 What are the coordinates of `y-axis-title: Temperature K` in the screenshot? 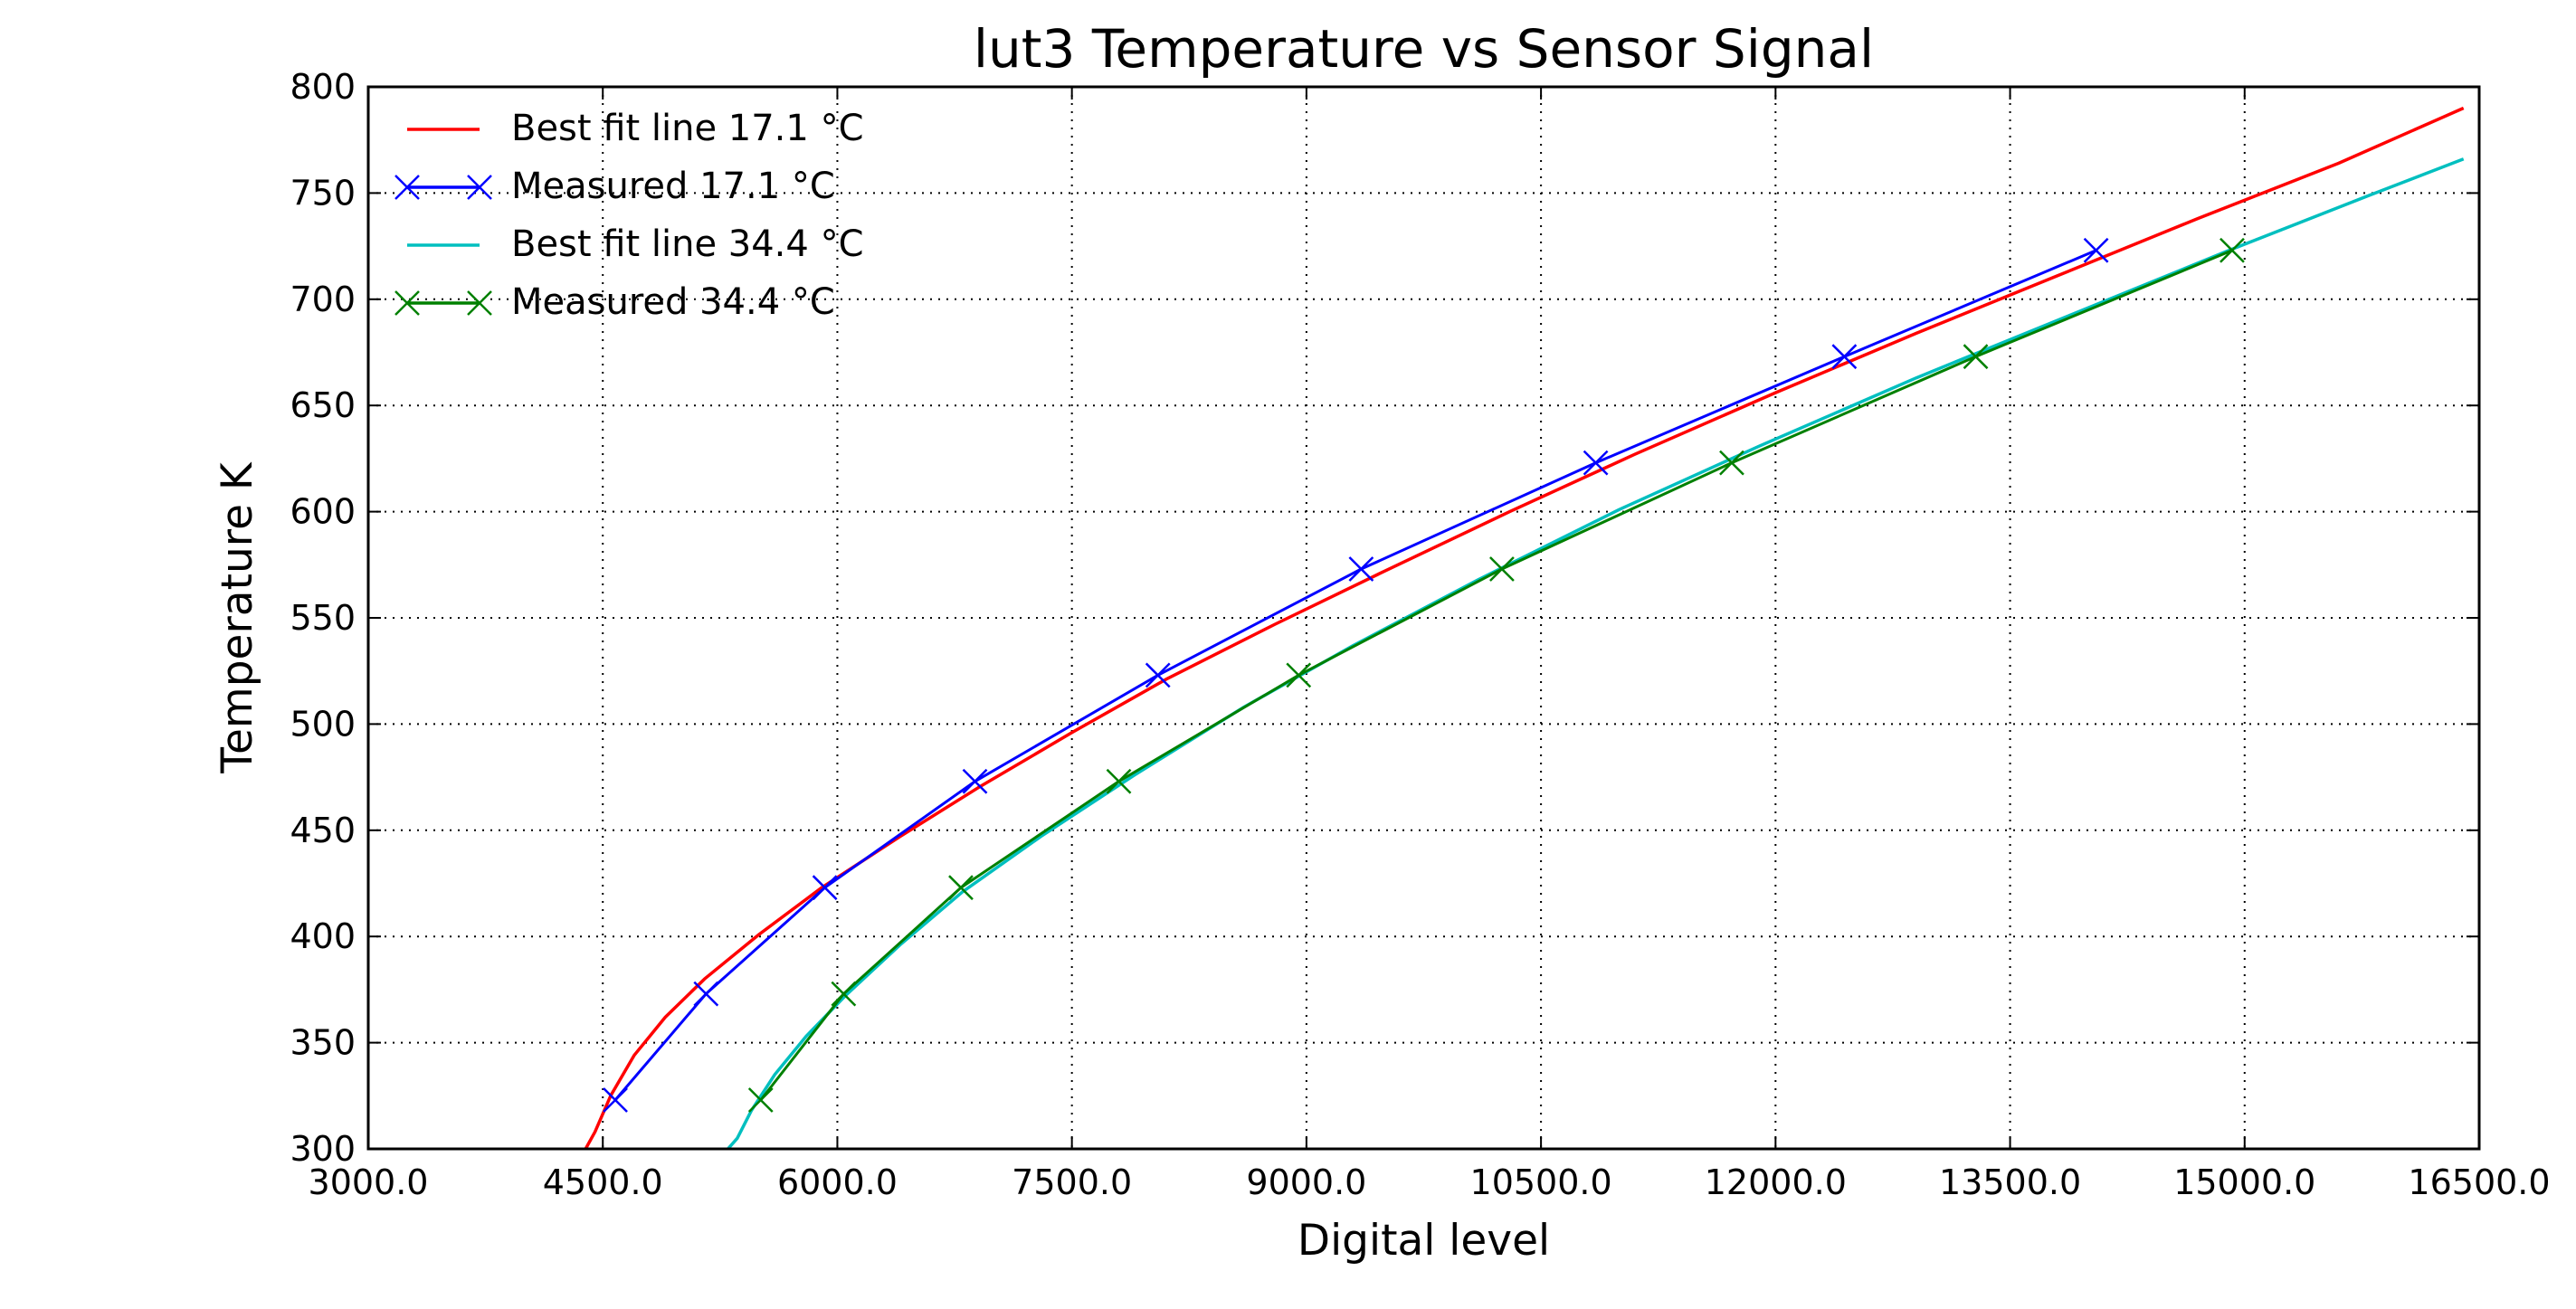 It's located at (237, 618).